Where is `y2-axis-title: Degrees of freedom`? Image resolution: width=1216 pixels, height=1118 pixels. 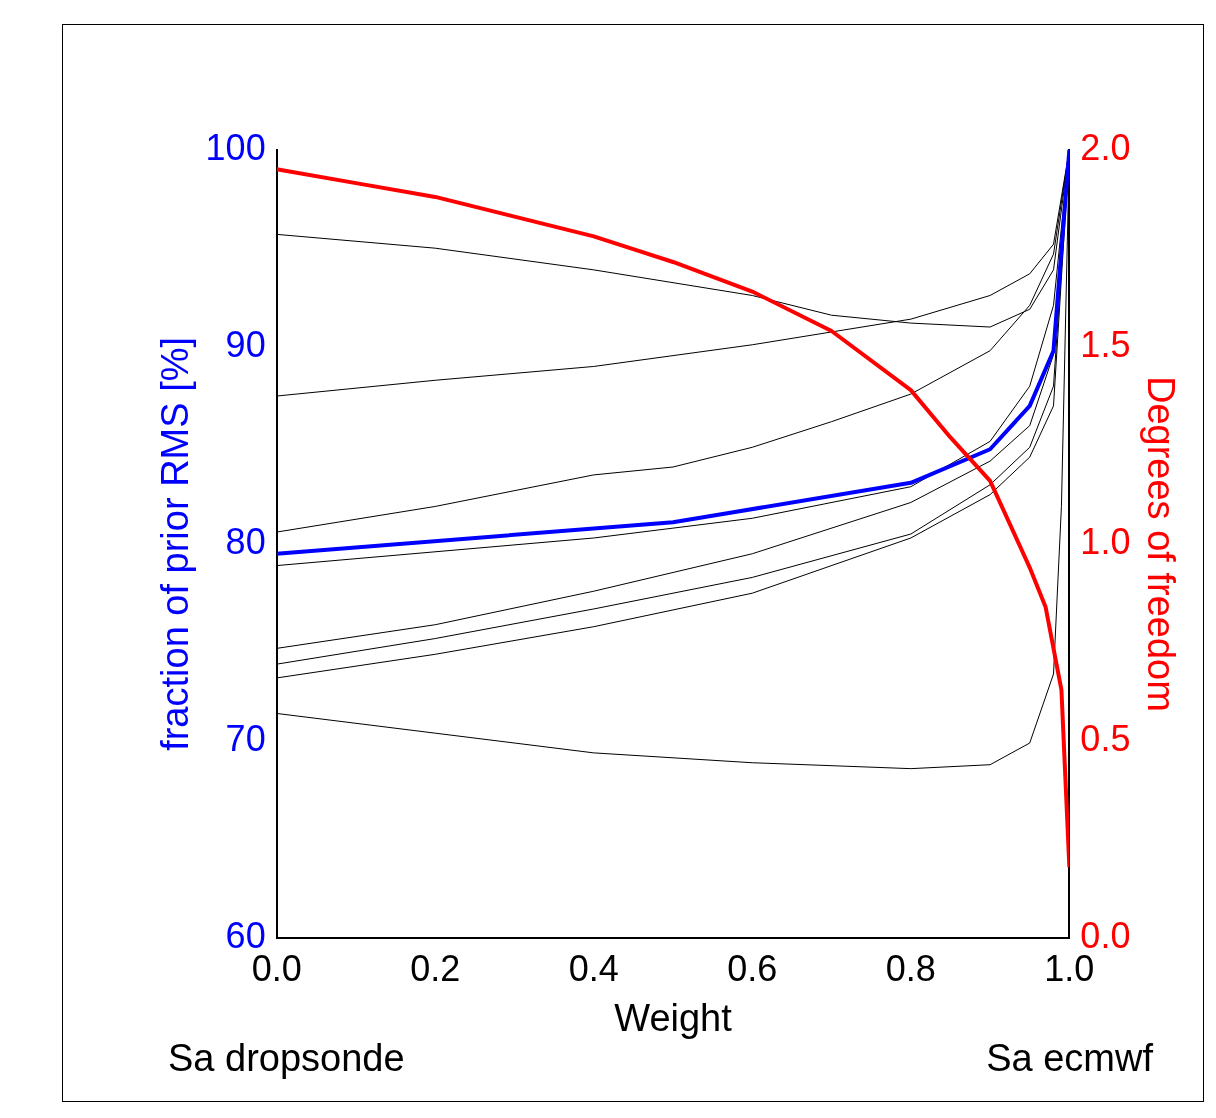 y2-axis-title: Degrees of freedom is located at coordinates (1160, 543).